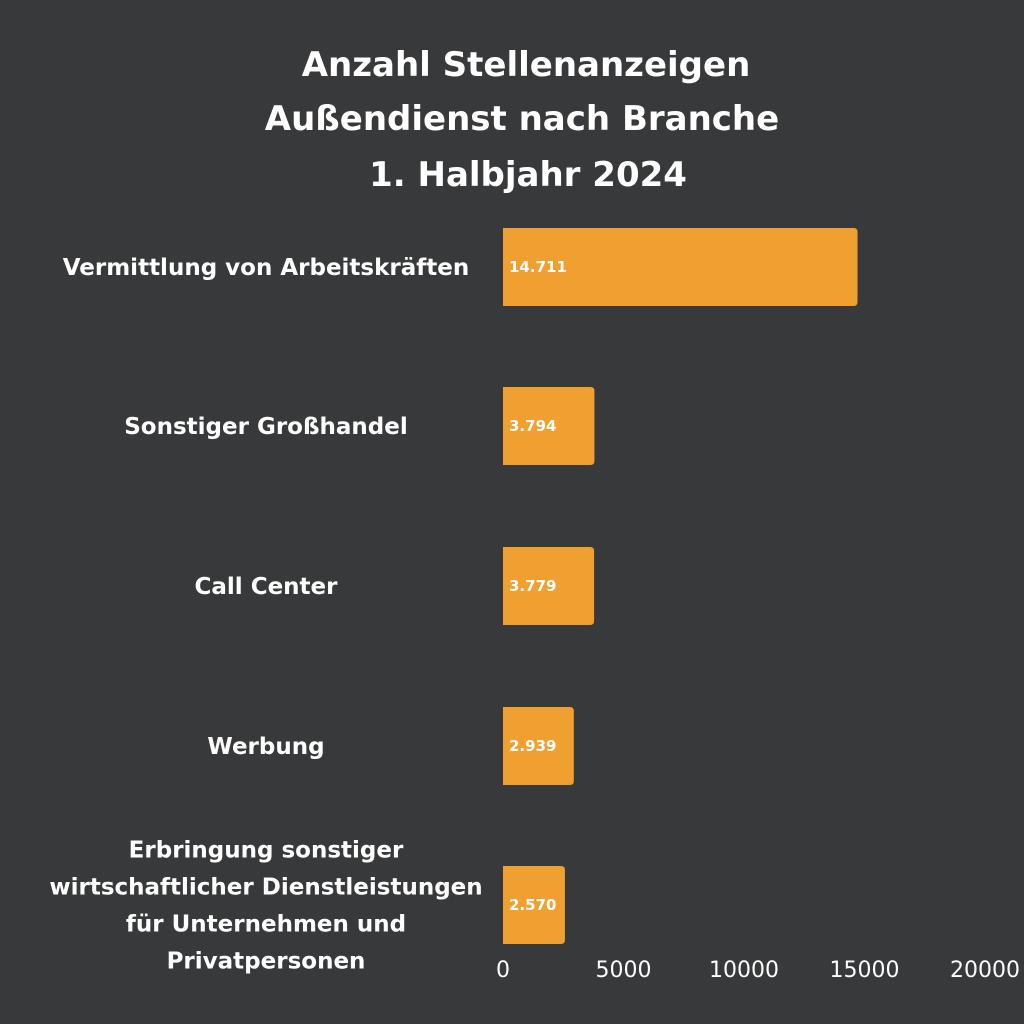 Image resolution: width=1024 pixels, height=1024 pixels. What do you see at coordinates (265, 888) in the screenshot?
I see `category-label-line: wirtschaftlicher Dienstleistungen` at bounding box center [265, 888].